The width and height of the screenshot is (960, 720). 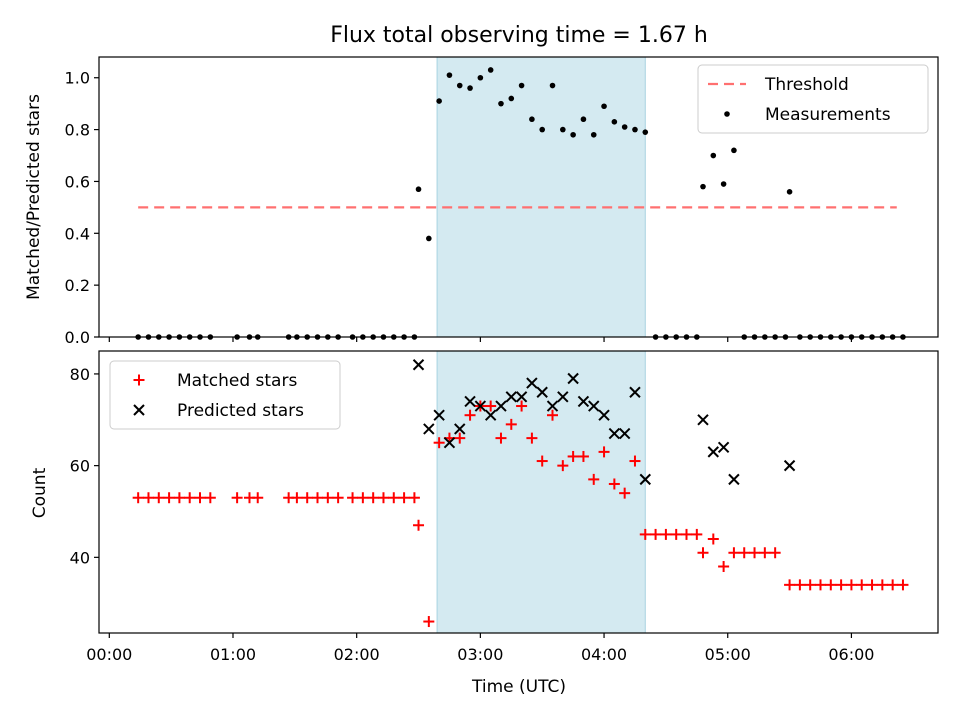 I want to click on ratio-ytick-label-5: 1.0, so click(x=77, y=78).